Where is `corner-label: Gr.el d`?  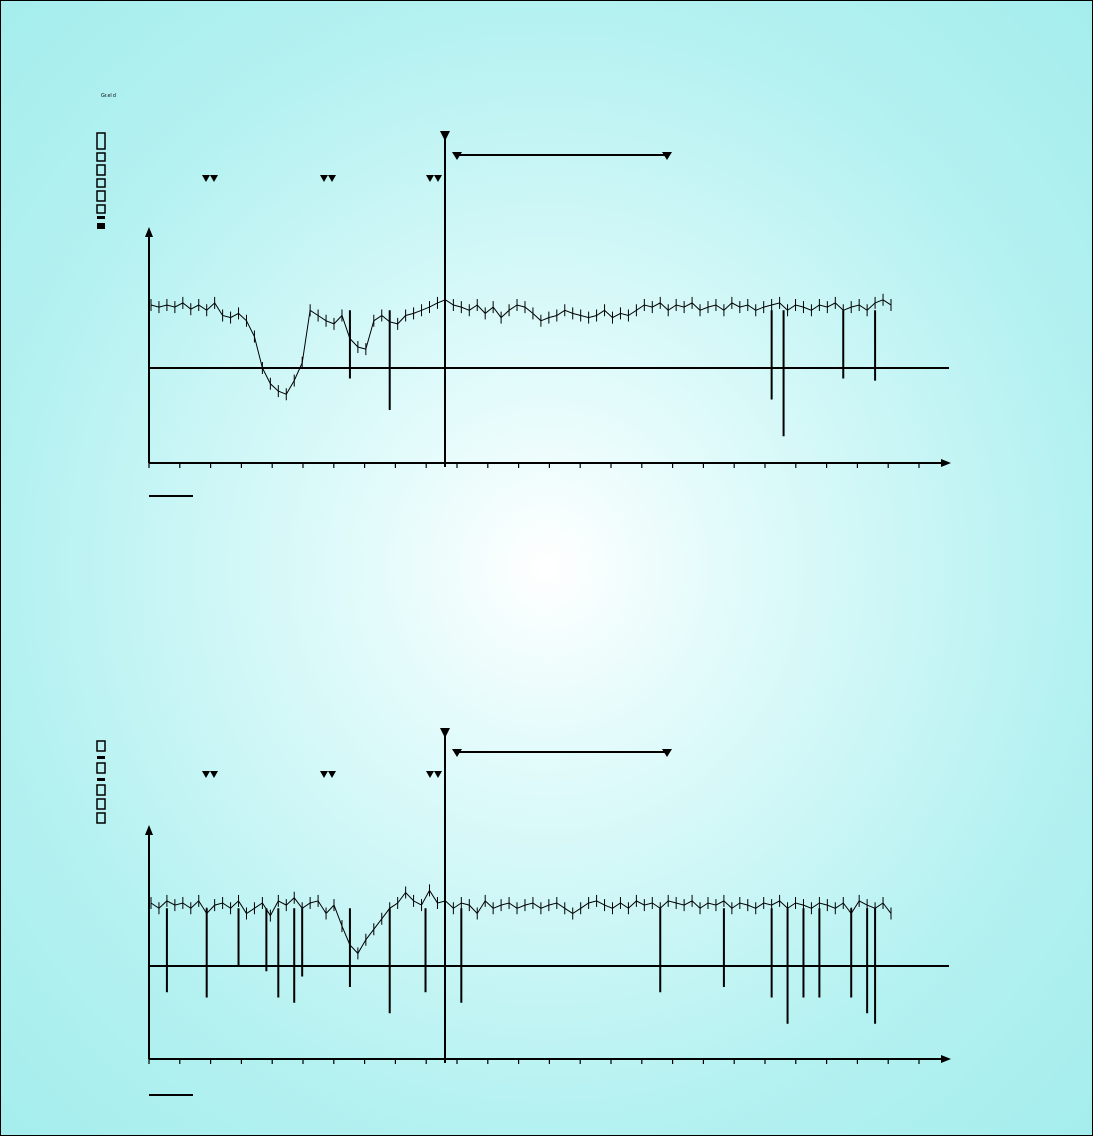 corner-label: Gr.el d is located at coordinates (108, 96).